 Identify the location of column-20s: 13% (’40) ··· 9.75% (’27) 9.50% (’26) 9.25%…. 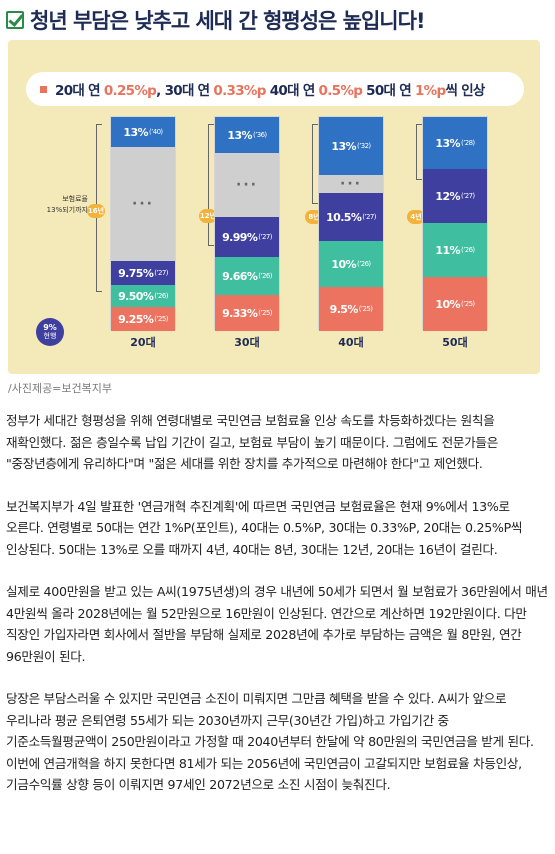
(143, 223).